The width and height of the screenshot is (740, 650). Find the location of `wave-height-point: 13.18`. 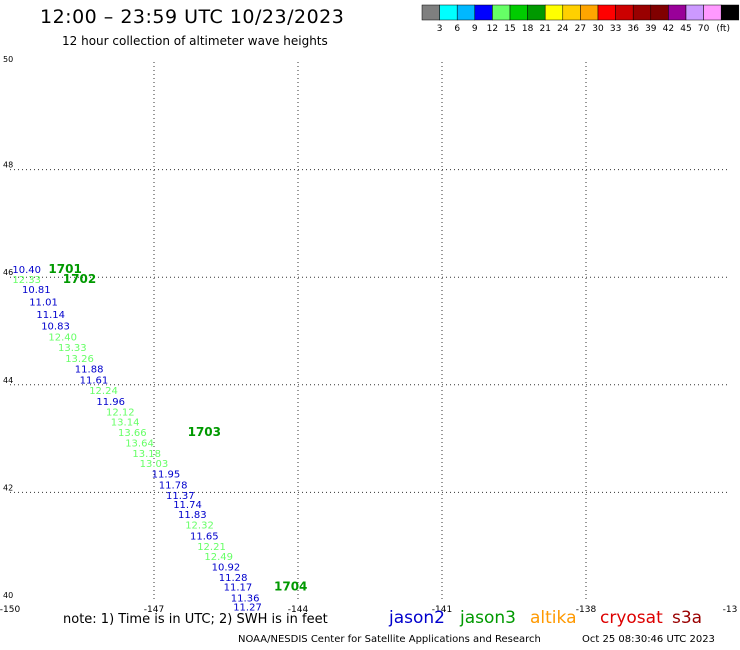

wave-height-point: 13.18 is located at coordinates (146, 454).